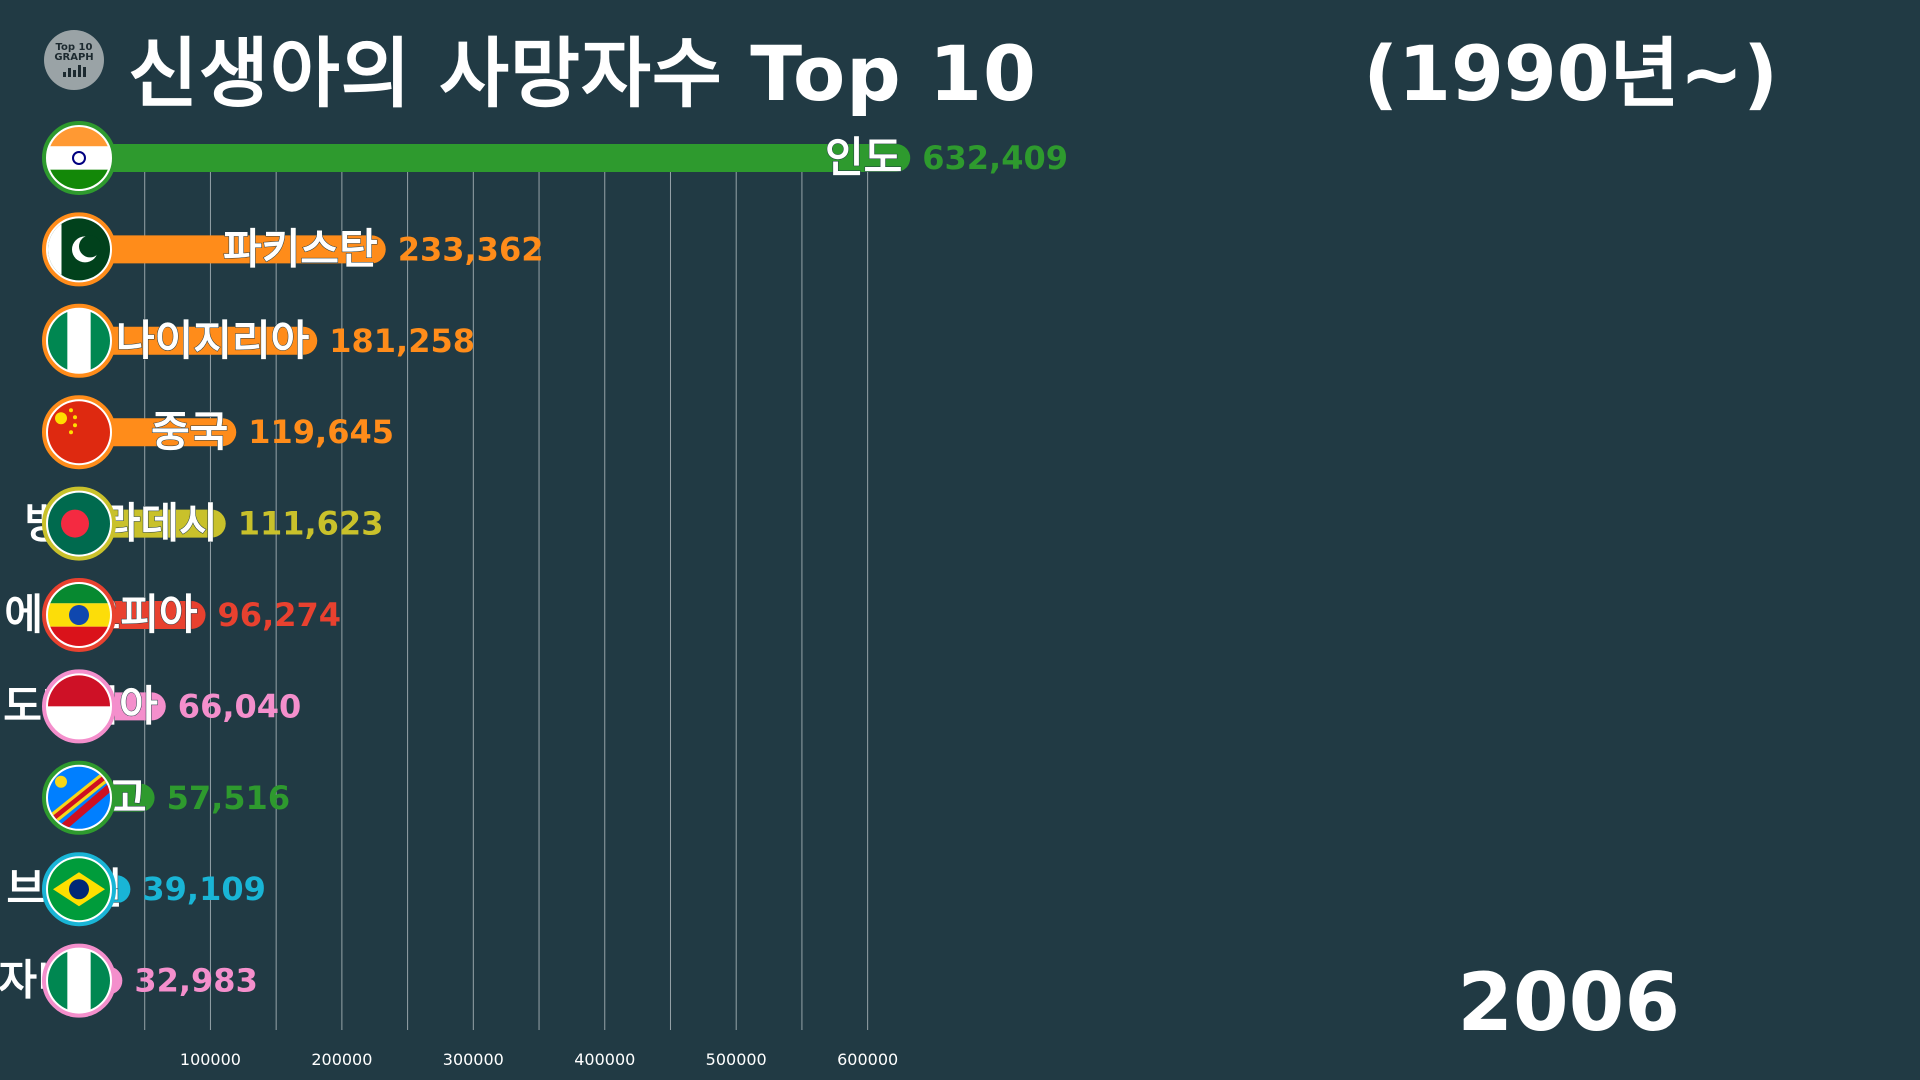  I want to click on chart-title: 신생아의 사망자수 Top 10, so click(582, 73).